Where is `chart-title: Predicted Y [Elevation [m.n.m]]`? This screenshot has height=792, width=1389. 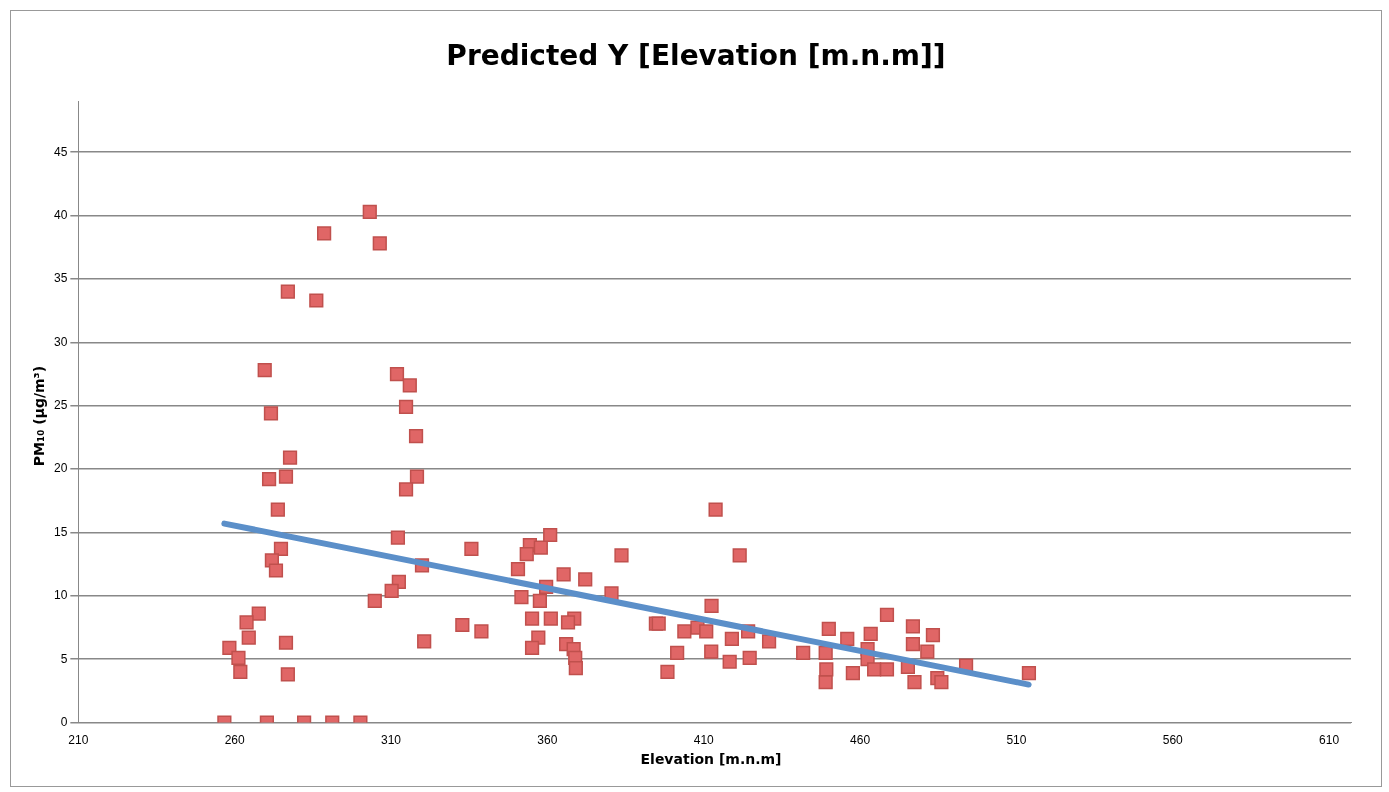 chart-title: Predicted Y [Elevation [m.n.m]] is located at coordinates (696, 55).